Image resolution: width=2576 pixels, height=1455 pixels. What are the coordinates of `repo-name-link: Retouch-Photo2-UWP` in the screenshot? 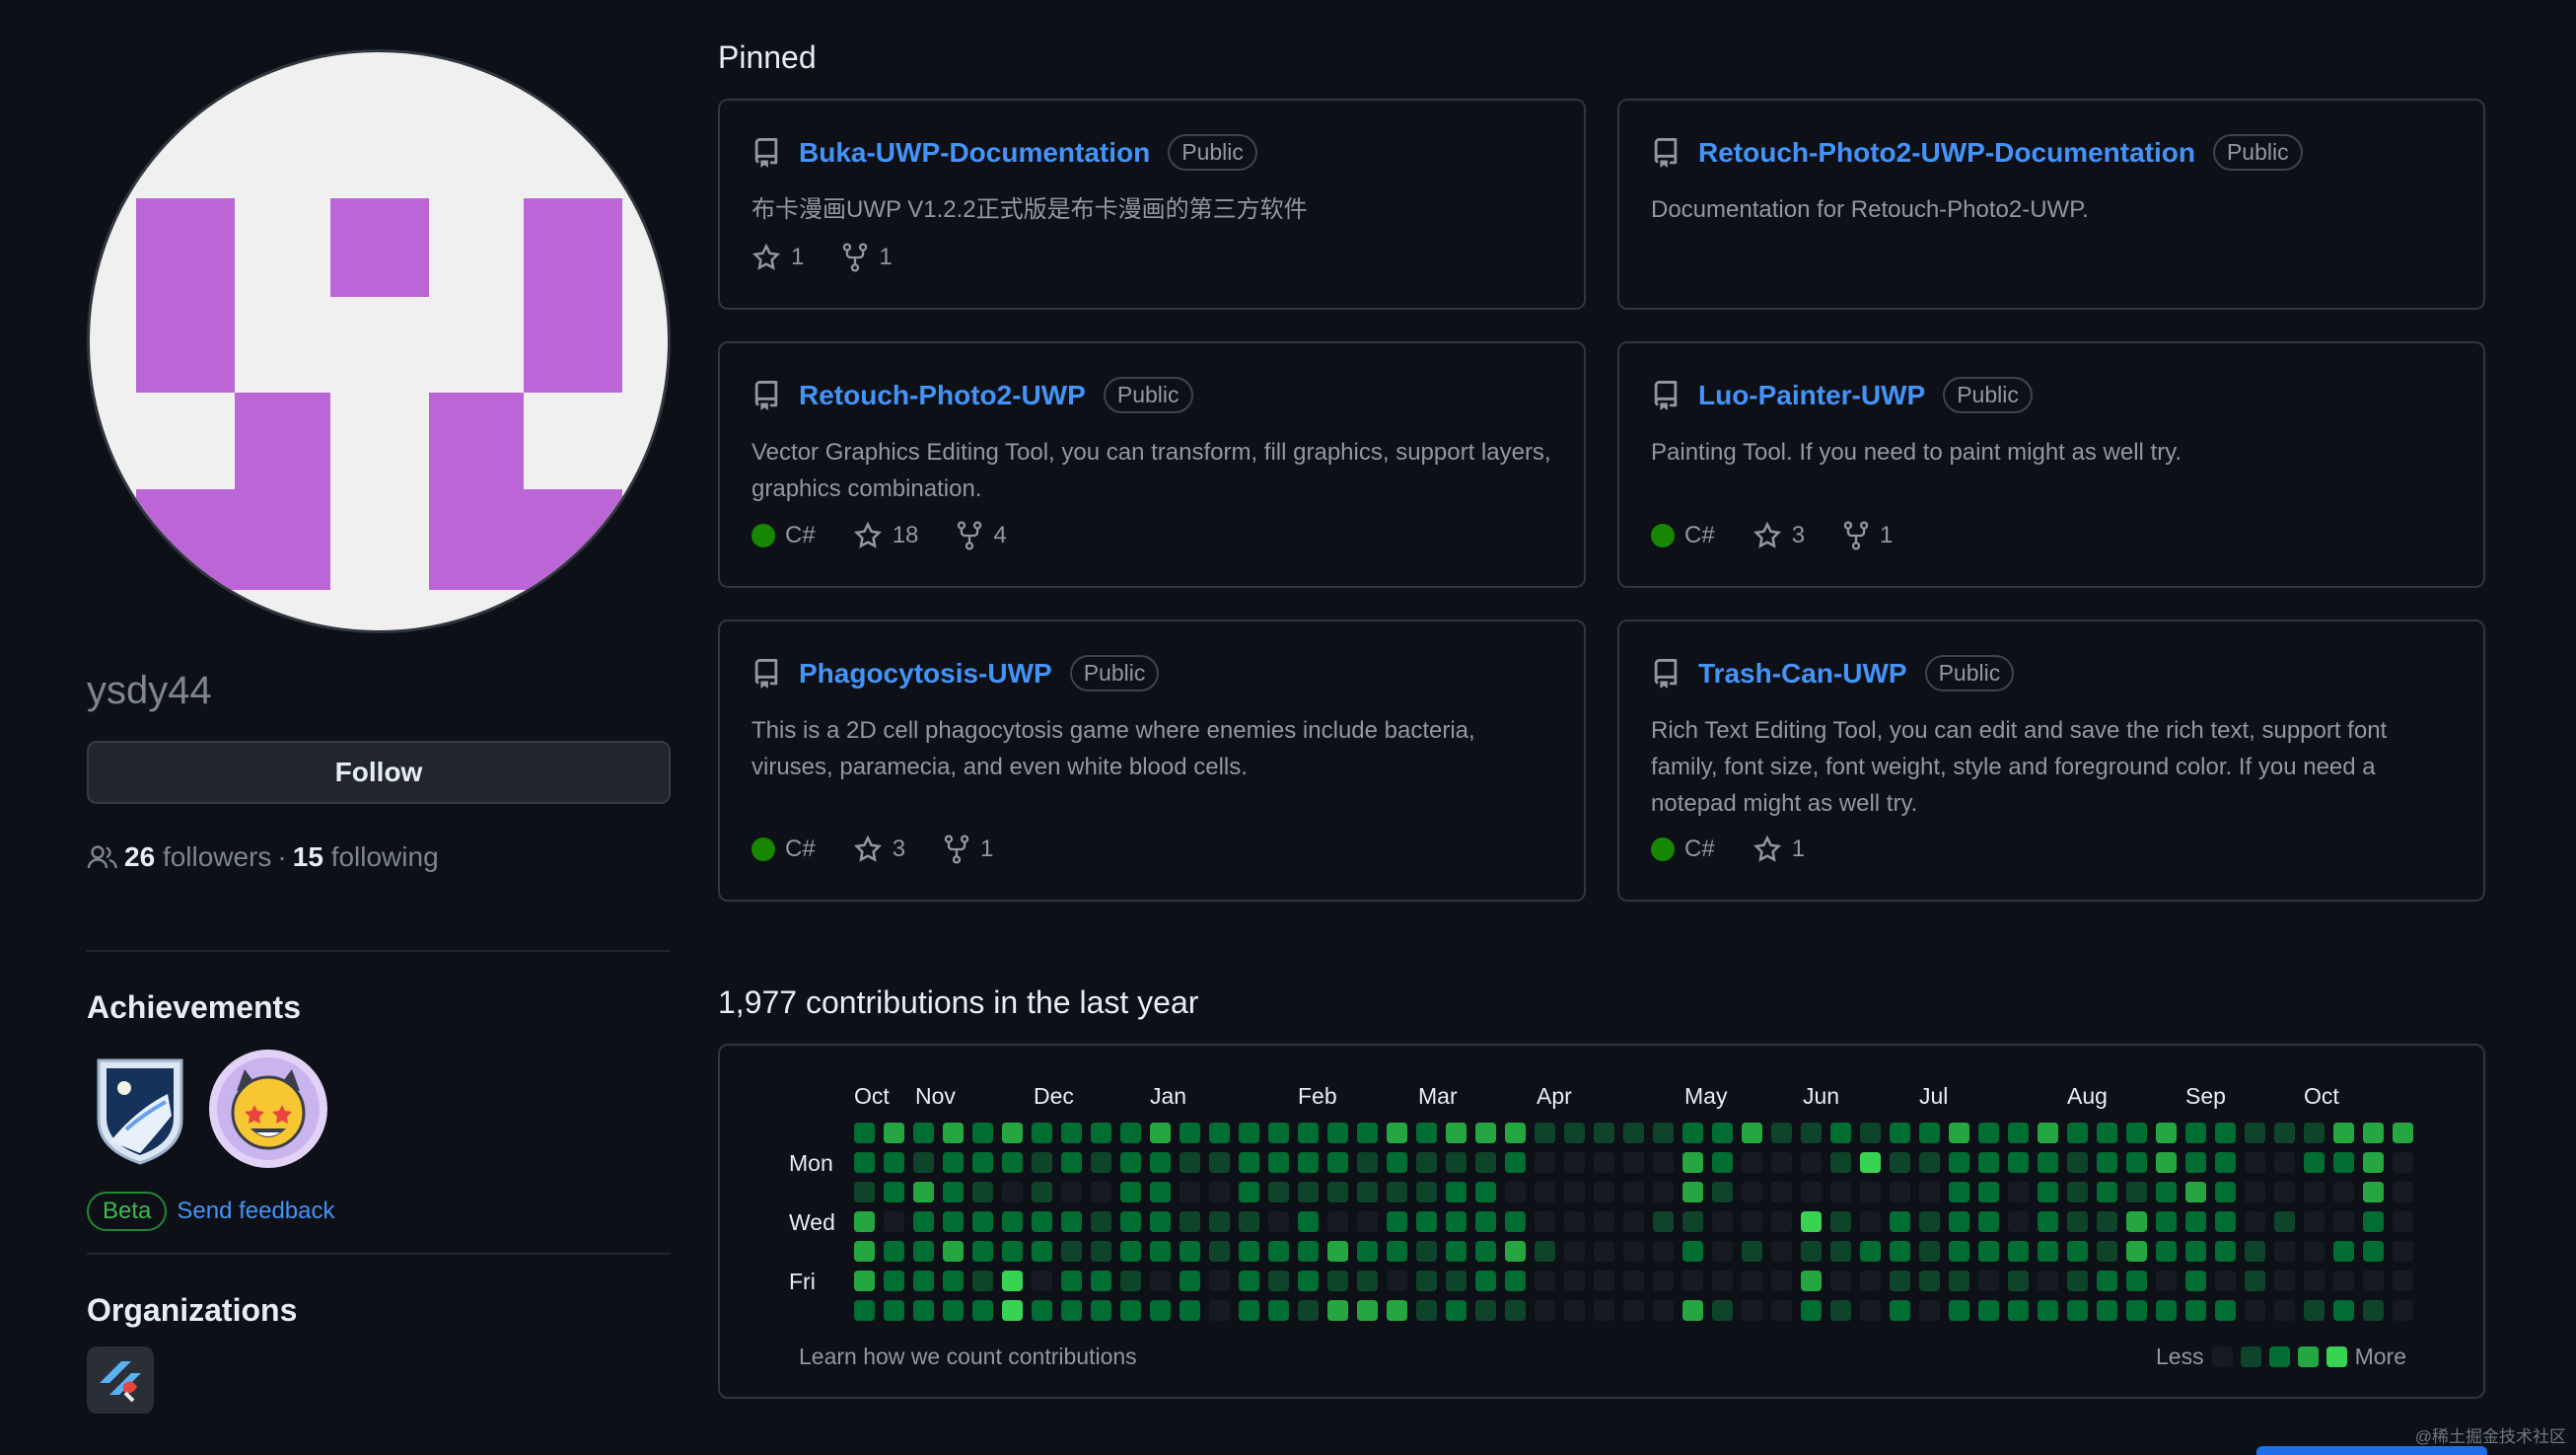 It's located at (943, 394).